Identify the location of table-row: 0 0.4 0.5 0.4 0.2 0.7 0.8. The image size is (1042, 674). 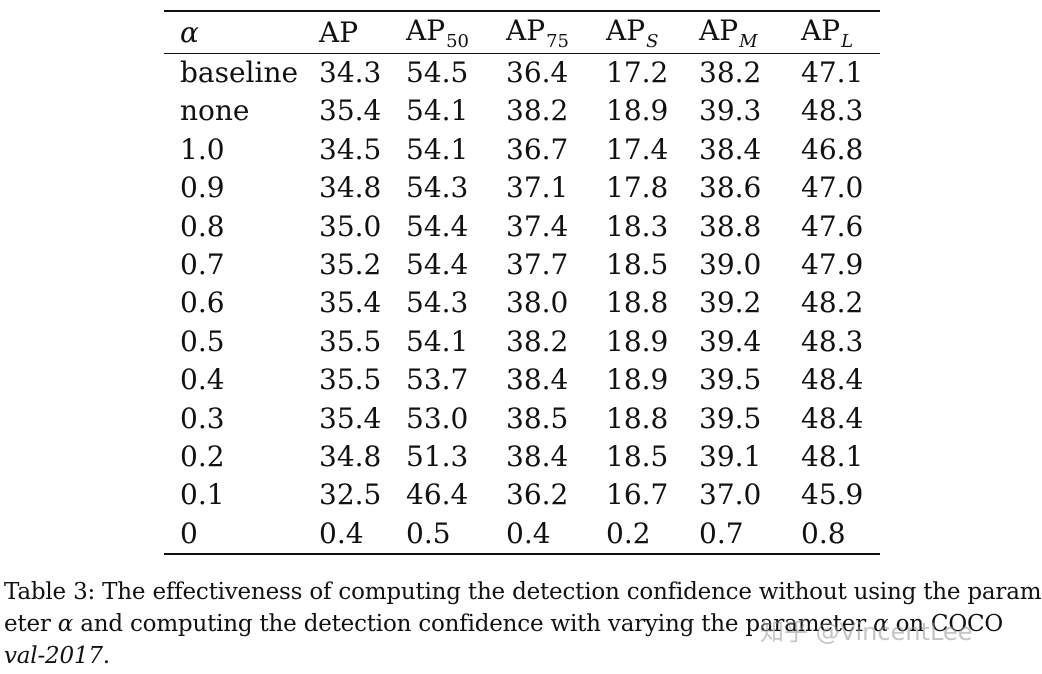
(522, 535).